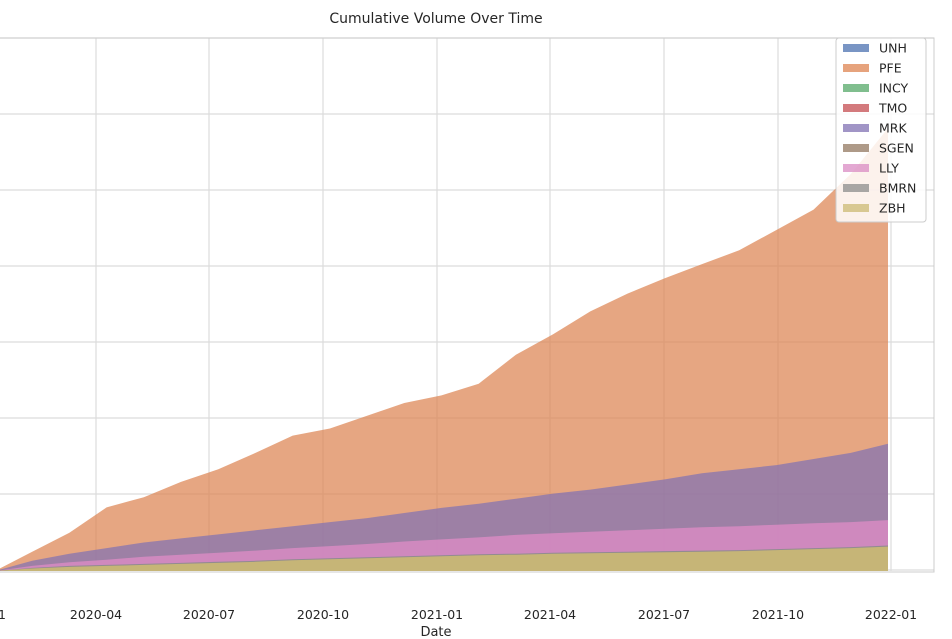  Describe the element at coordinates (3, 614) in the screenshot. I see `x-tick-label: 1` at that location.